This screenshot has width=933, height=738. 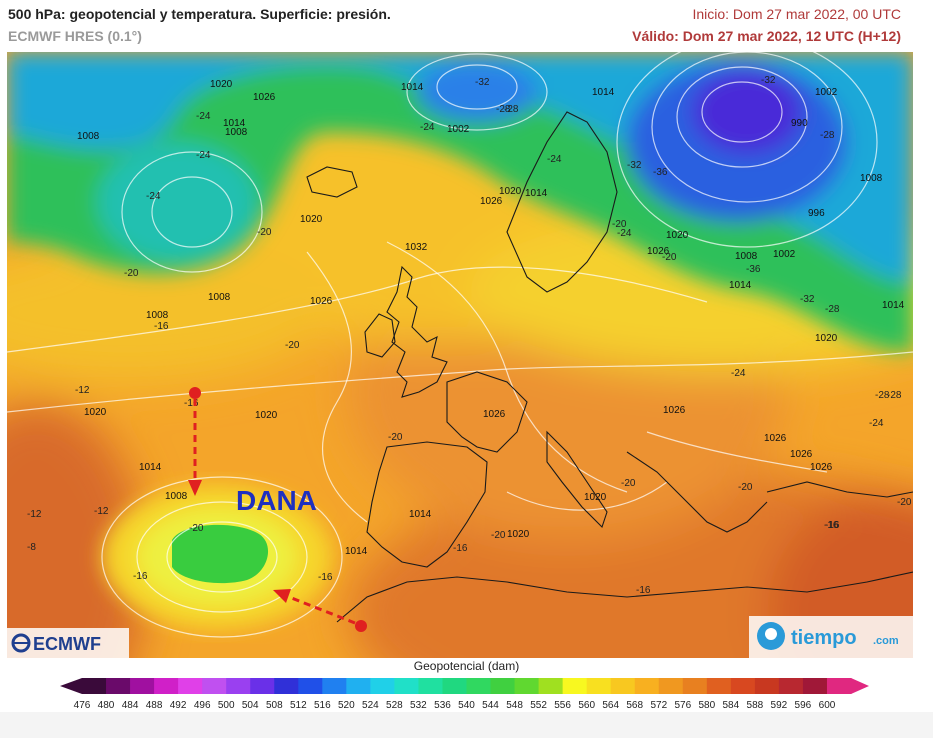 What do you see at coordinates (202, 705) in the screenshot?
I see `scale-tick-label: 496` at bounding box center [202, 705].